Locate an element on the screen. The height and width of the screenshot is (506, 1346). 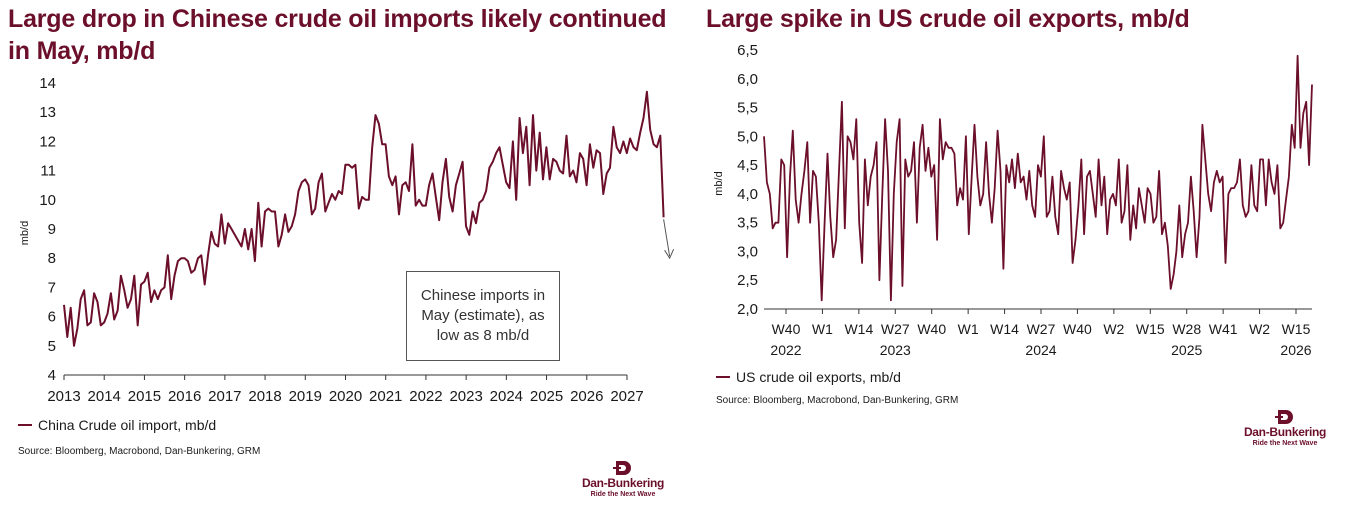
projection-arrow-head is located at coordinates (669, 254).